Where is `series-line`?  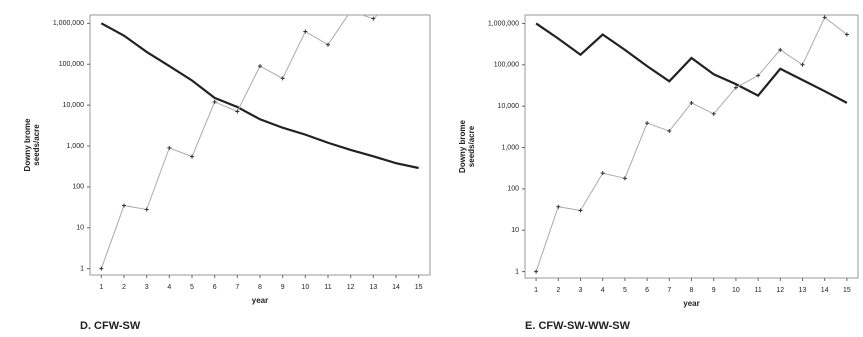
series-line is located at coordinates (691, 63).